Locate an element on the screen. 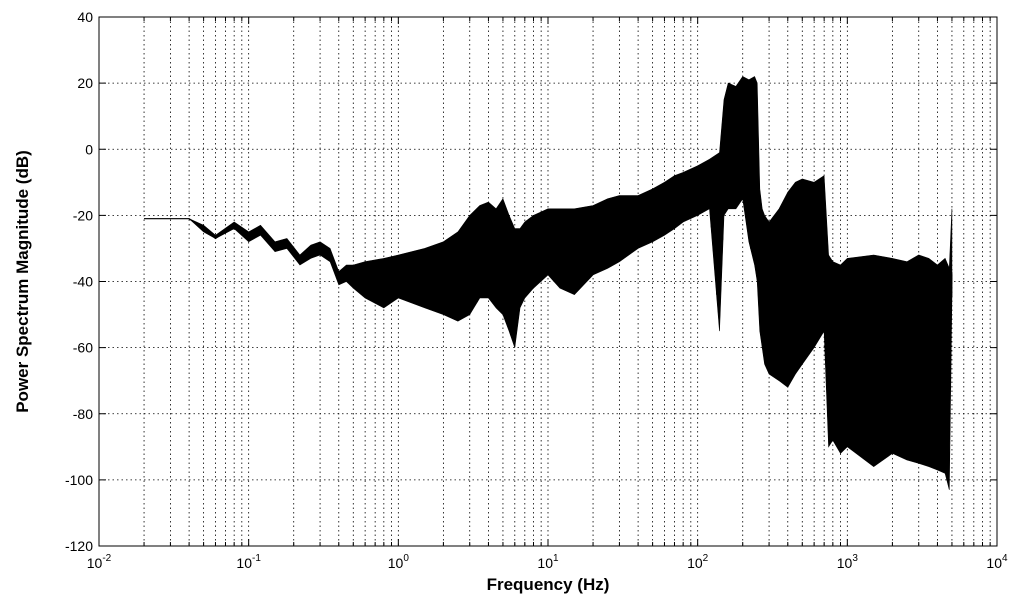 The width and height of the screenshot is (1024, 604). y-tick-label: -120 is located at coordinates (79, 546).